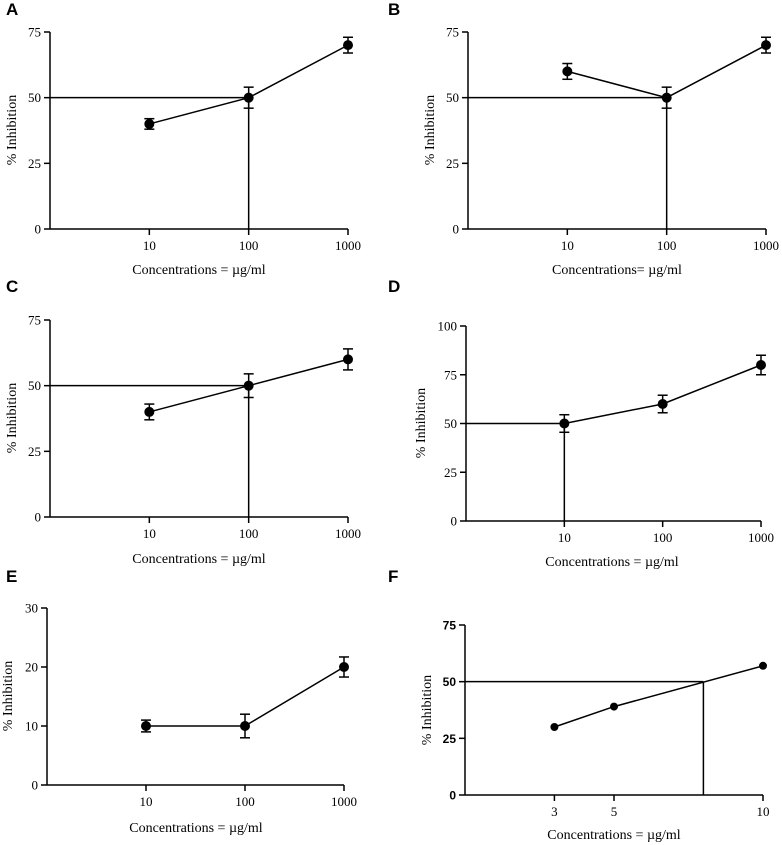 This screenshot has height=845, width=782. I want to click on panel-letter: F, so click(393, 576).